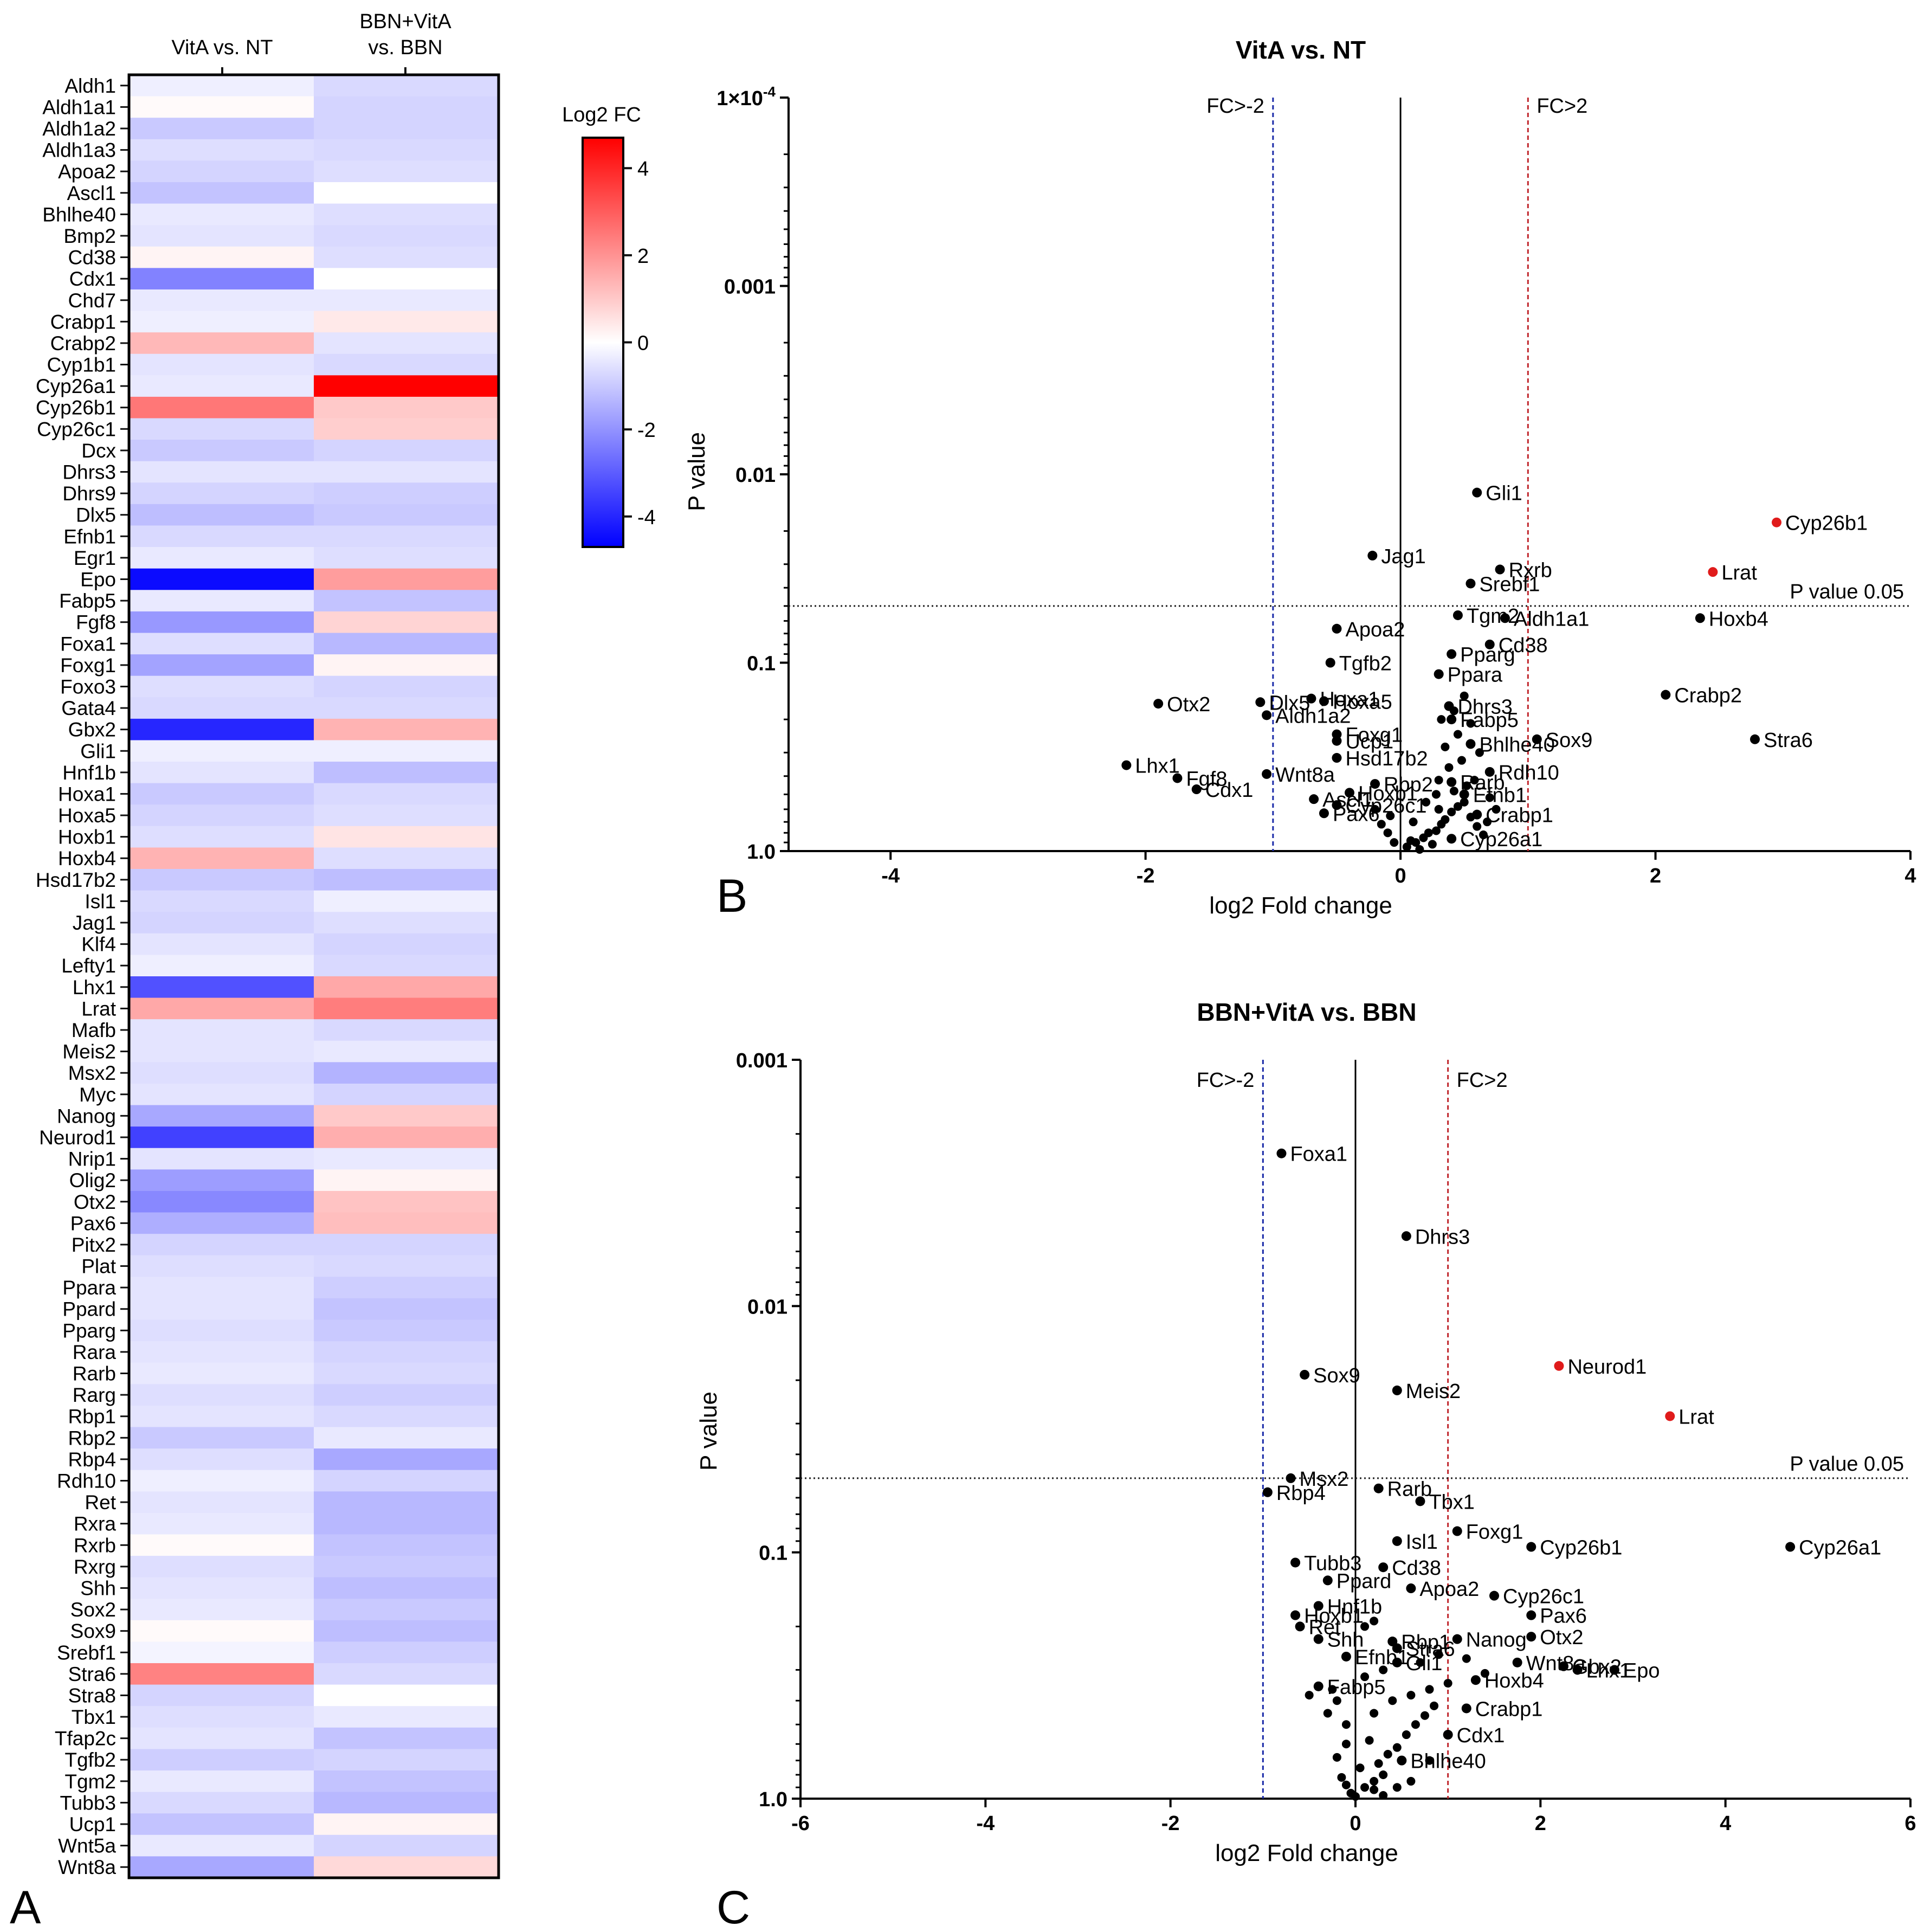 Image resolution: width=1924 pixels, height=1932 pixels. What do you see at coordinates (406, 1588) in the screenshot?
I see `heatmap-cell-shh-col2` at bounding box center [406, 1588].